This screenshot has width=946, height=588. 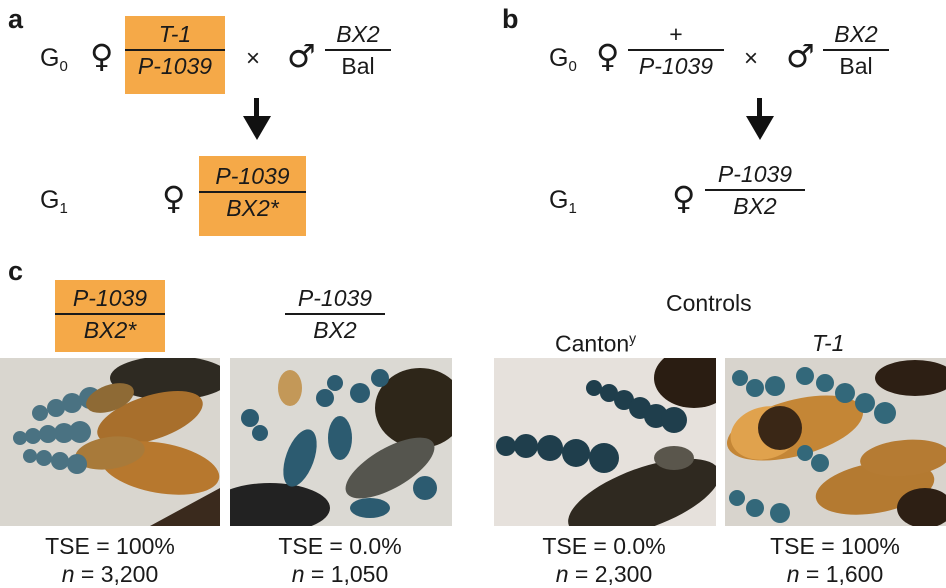 I want to click on panel-a-female-symbol: ♀, so click(x=102, y=56).